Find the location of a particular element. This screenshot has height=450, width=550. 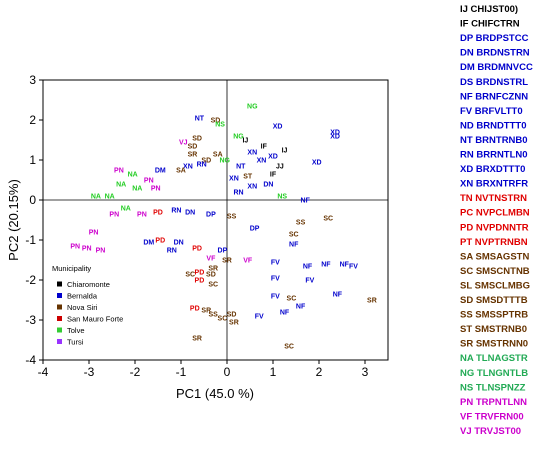

code-list-item: XN BRXNTRFR is located at coordinates (494, 184).